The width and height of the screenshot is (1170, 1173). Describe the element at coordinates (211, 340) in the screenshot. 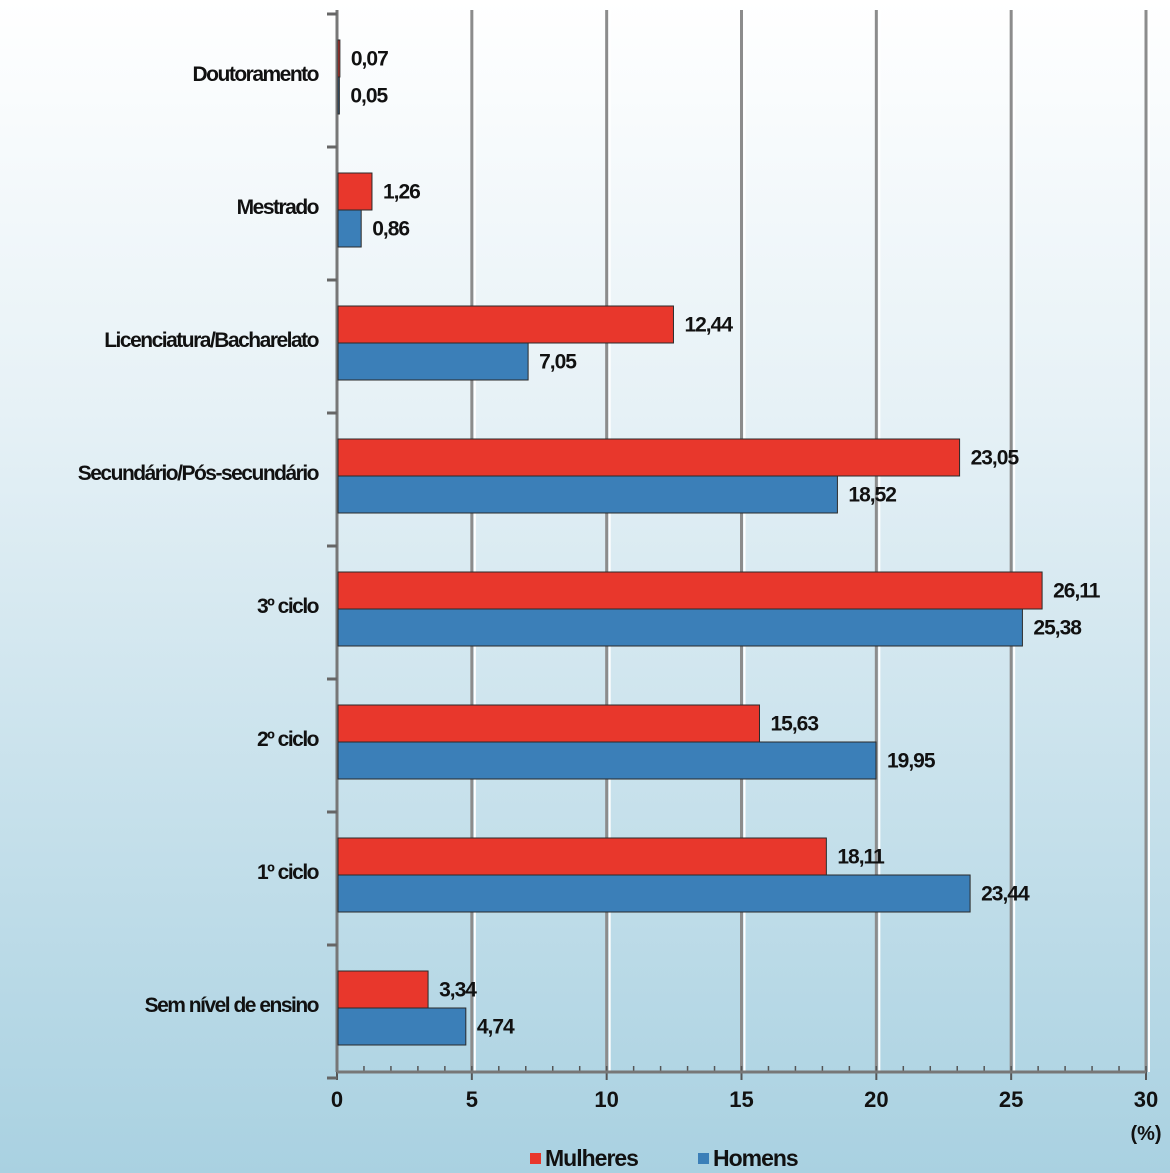

I see `category-label: Licenciatura/Bacharelato` at that location.